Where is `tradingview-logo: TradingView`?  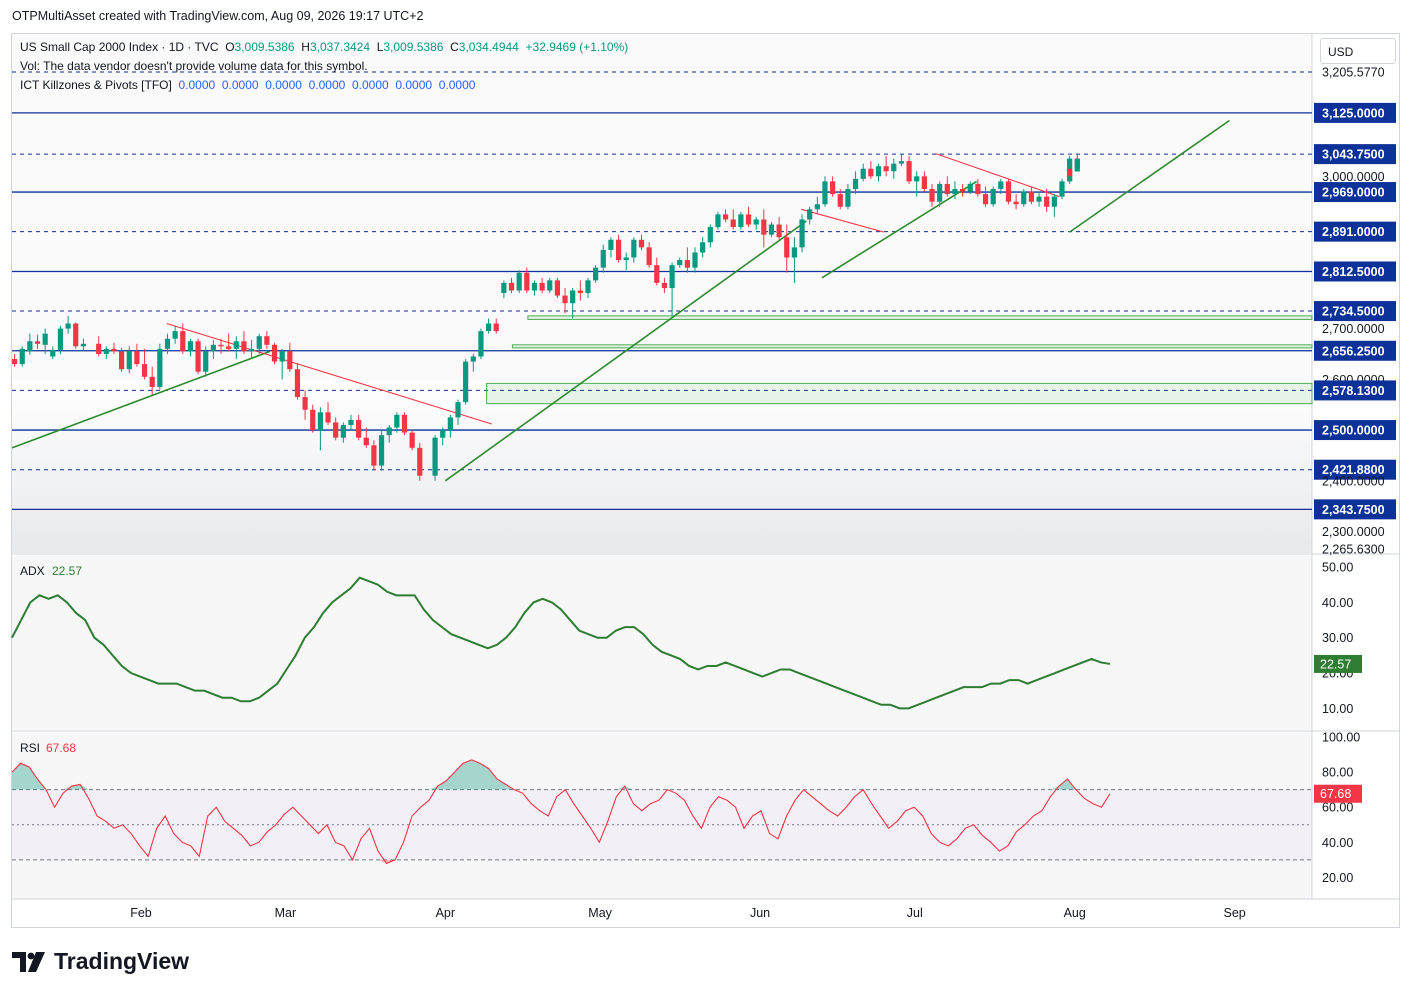
tradingview-logo: TradingView is located at coordinates (100, 961).